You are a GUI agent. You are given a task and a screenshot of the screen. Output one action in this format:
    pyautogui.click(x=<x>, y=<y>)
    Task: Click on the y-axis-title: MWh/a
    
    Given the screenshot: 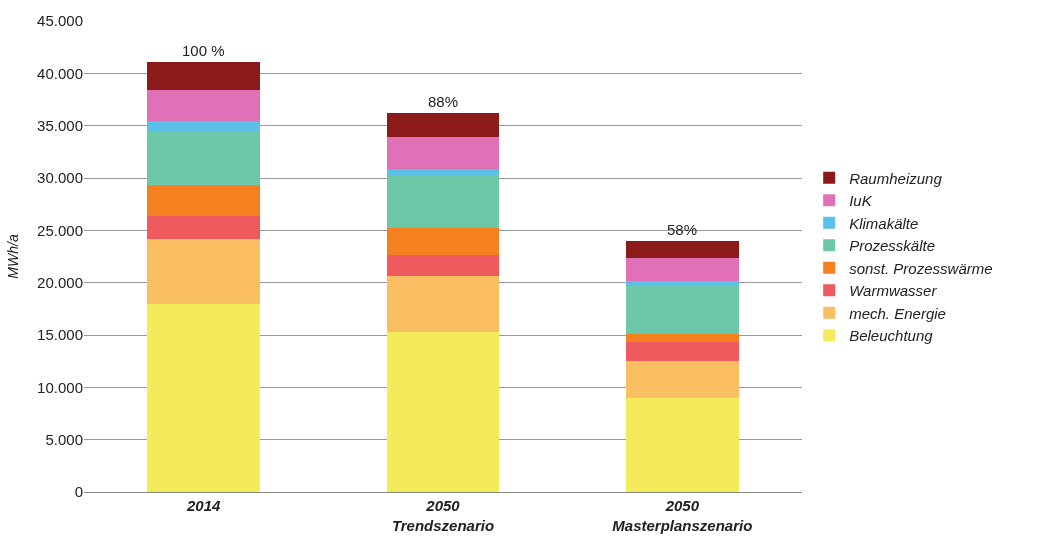 What is the action you would take?
    pyautogui.click(x=12, y=256)
    